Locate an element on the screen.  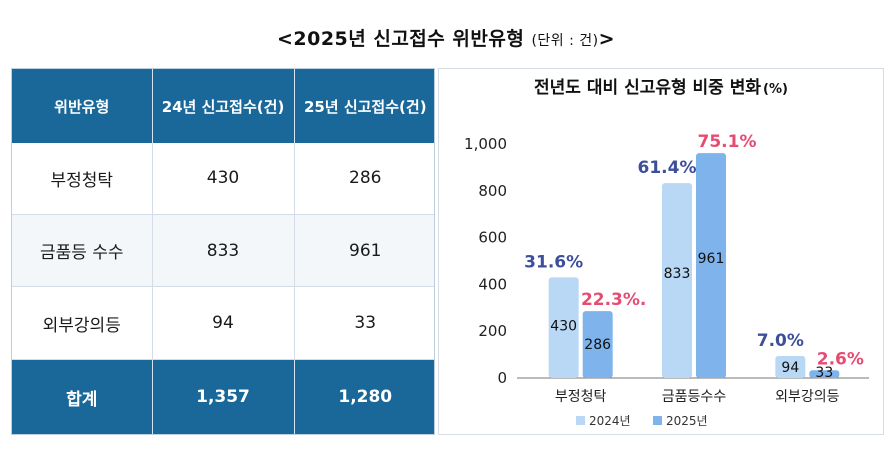
table-row: 금품등 수수 833 961 is located at coordinates (223, 251).